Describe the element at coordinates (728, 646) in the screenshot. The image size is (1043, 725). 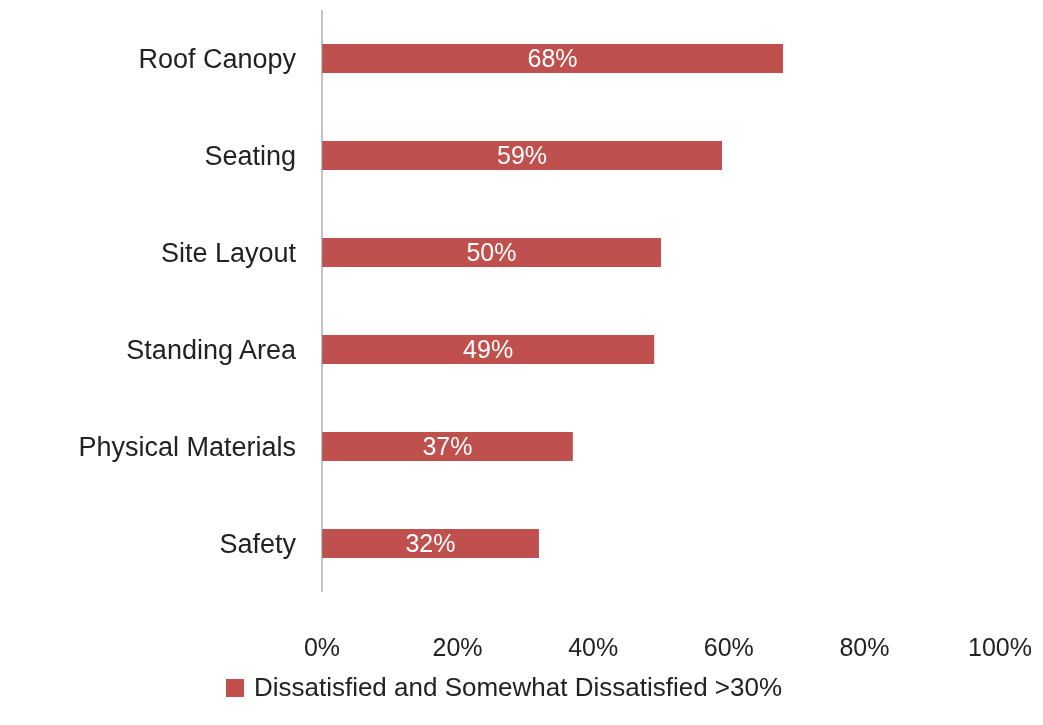
I see `x-tick-label: 60%` at that location.